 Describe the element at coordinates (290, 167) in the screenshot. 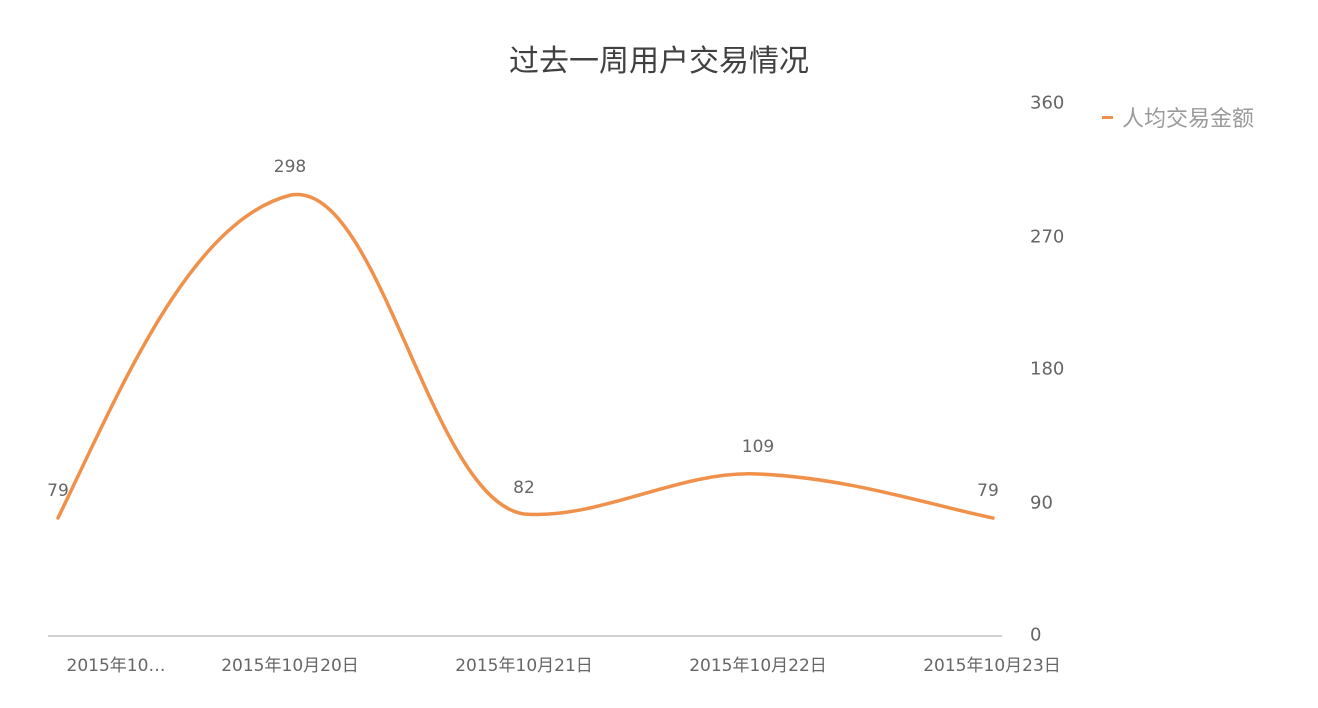

I see `data-label: 298` at that location.